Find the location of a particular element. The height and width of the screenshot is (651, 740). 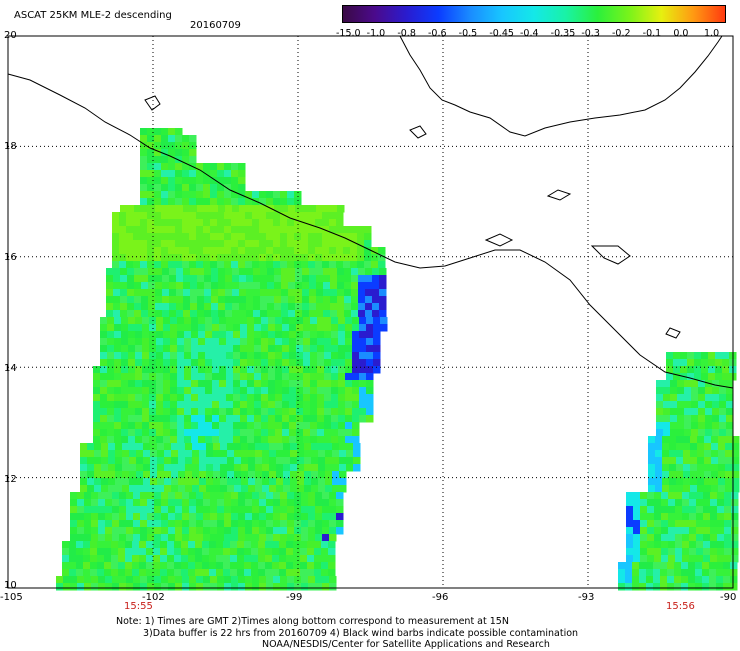

colorbar-label: -0.8 is located at coordinates (406, 33).